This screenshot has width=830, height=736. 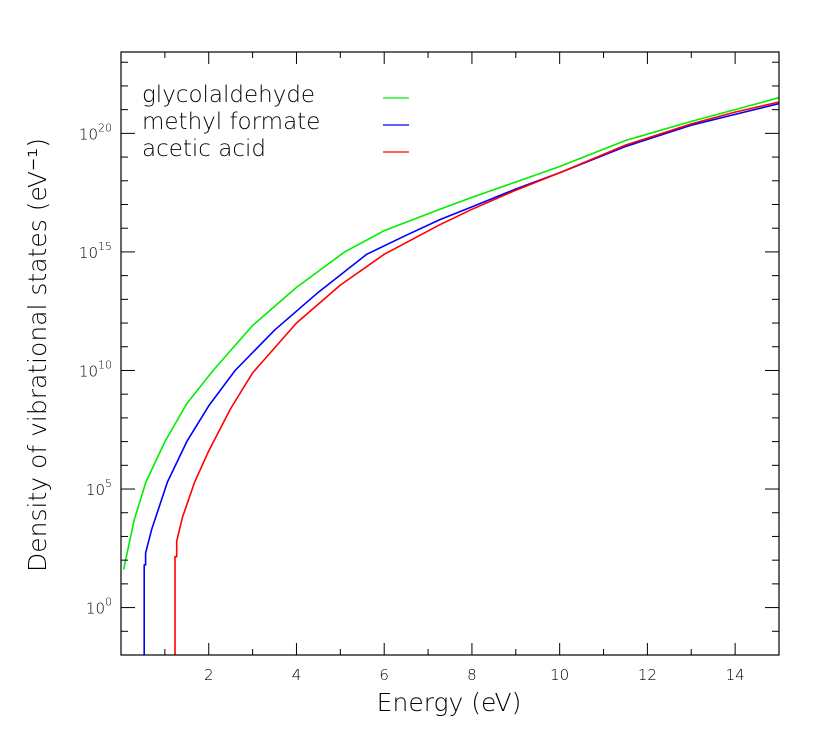 I want to click on y-tick-label: 10⁵, so click(x=99, y=488).